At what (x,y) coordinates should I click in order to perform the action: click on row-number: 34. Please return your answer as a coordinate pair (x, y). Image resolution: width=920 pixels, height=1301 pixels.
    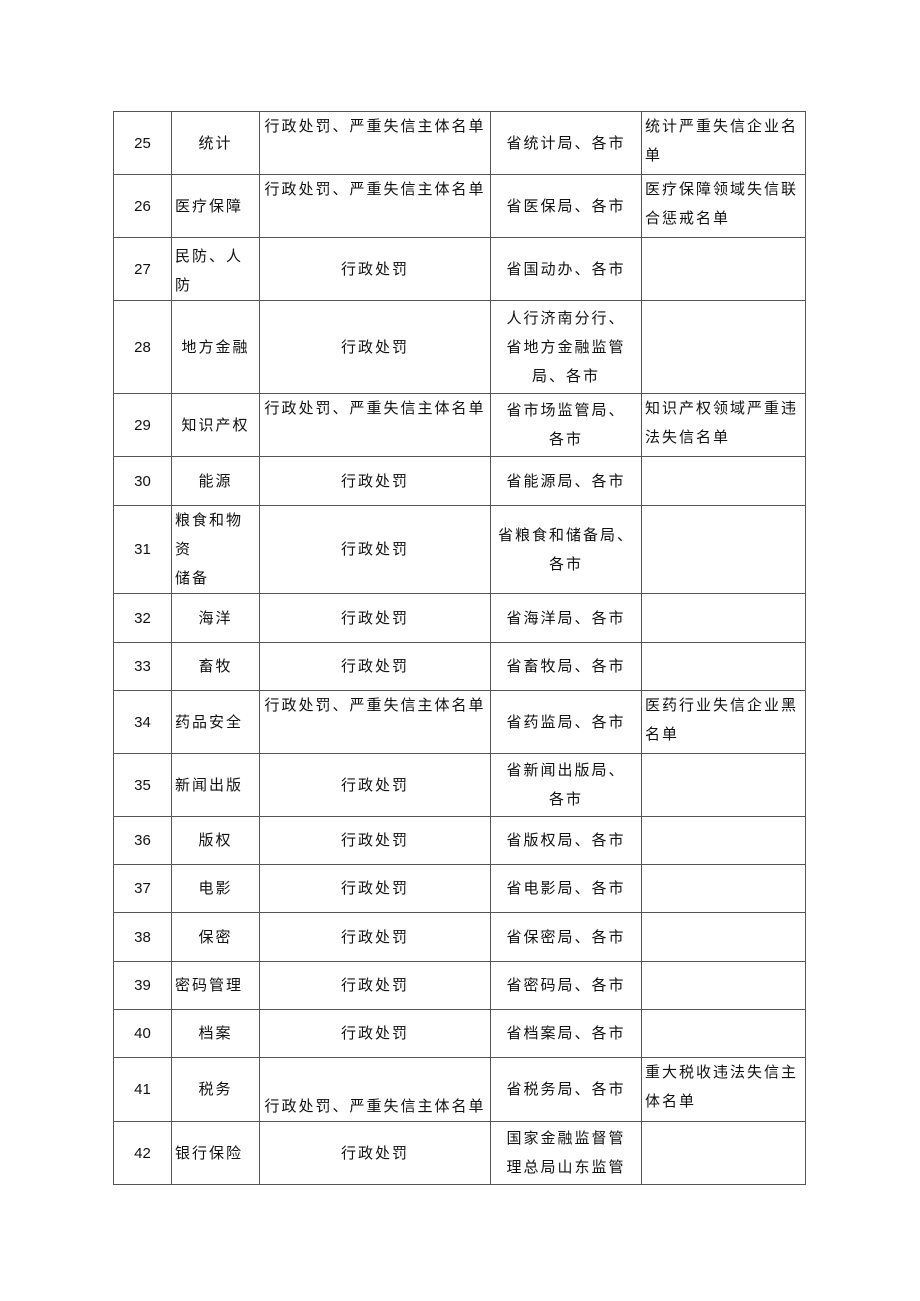
    Looking at the image, I should click on (142, 722).